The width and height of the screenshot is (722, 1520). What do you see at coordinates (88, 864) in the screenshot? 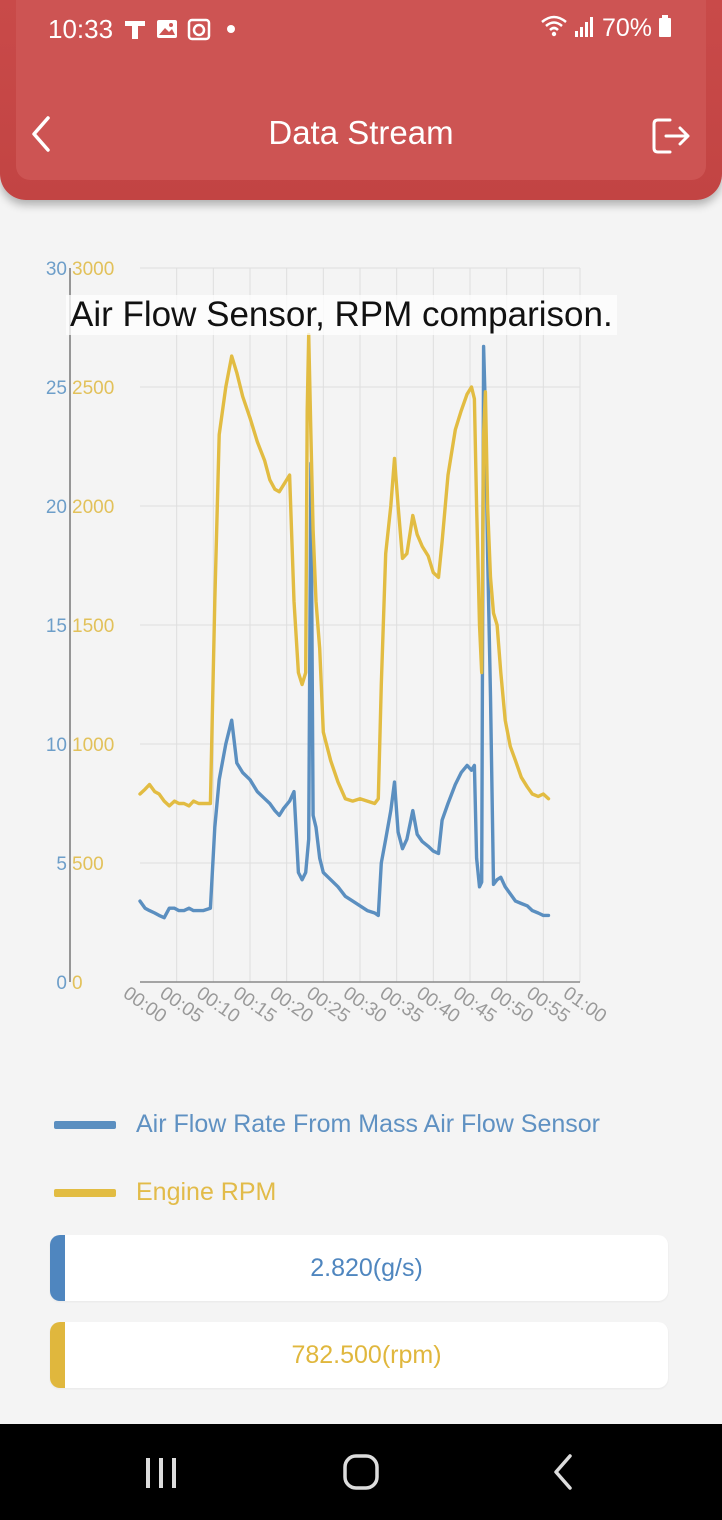
I see `right-axis-tick-label: 500` at bounding box center [88, 864].